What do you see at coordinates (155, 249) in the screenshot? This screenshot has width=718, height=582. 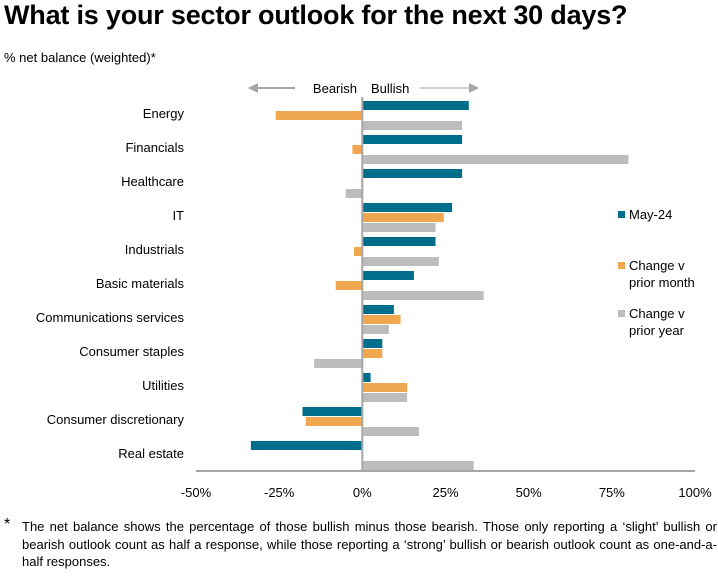 I see `category-label: Industrials` at bounding box center [155, 249].